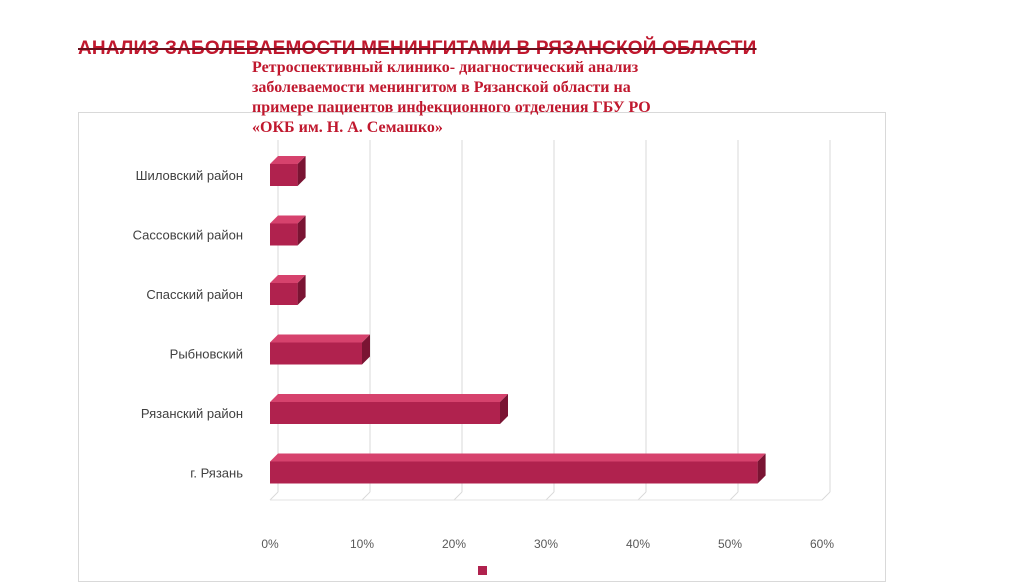 The image size is (1024, 582). Describe the element at coordinates (270, 544) in the screenshot. I see `x-tick-label: 0%` at that location.